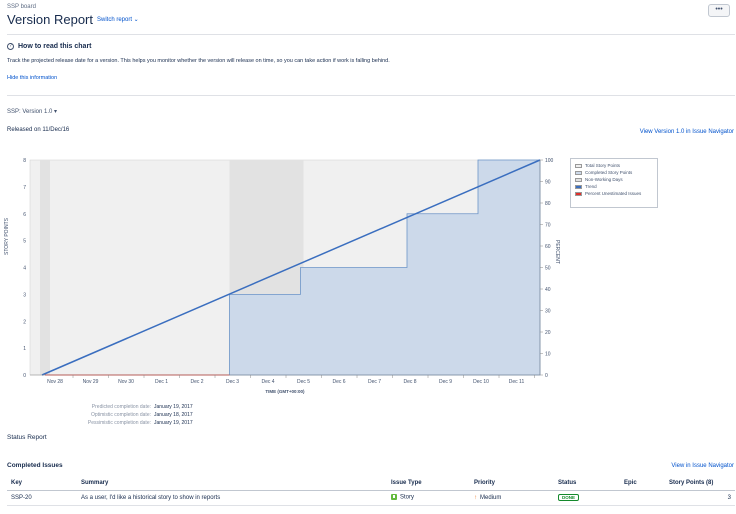 The height and width of the screenshot is (514, 736). Describe the element at coordinates (24, 295) in the screenshot. I see `y-tick-label: 3` at that location.